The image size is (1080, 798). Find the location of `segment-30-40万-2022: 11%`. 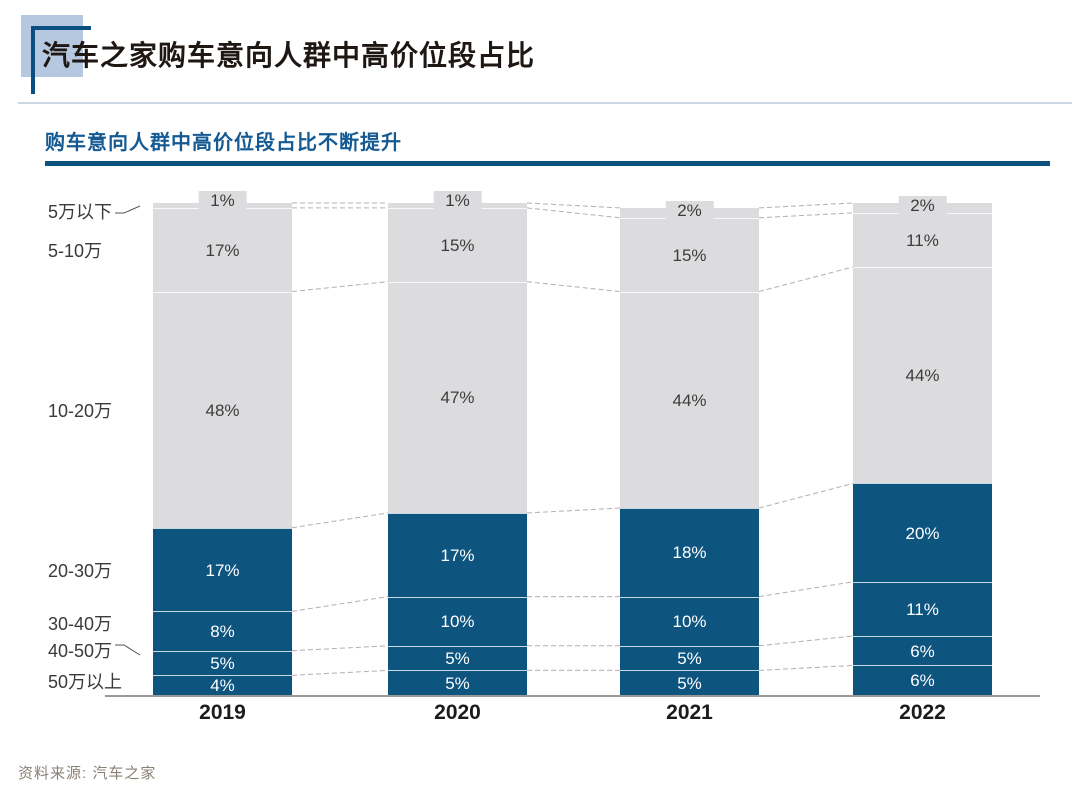

segment-30-40万-2022: 11% is located at coordinates (922, 608).